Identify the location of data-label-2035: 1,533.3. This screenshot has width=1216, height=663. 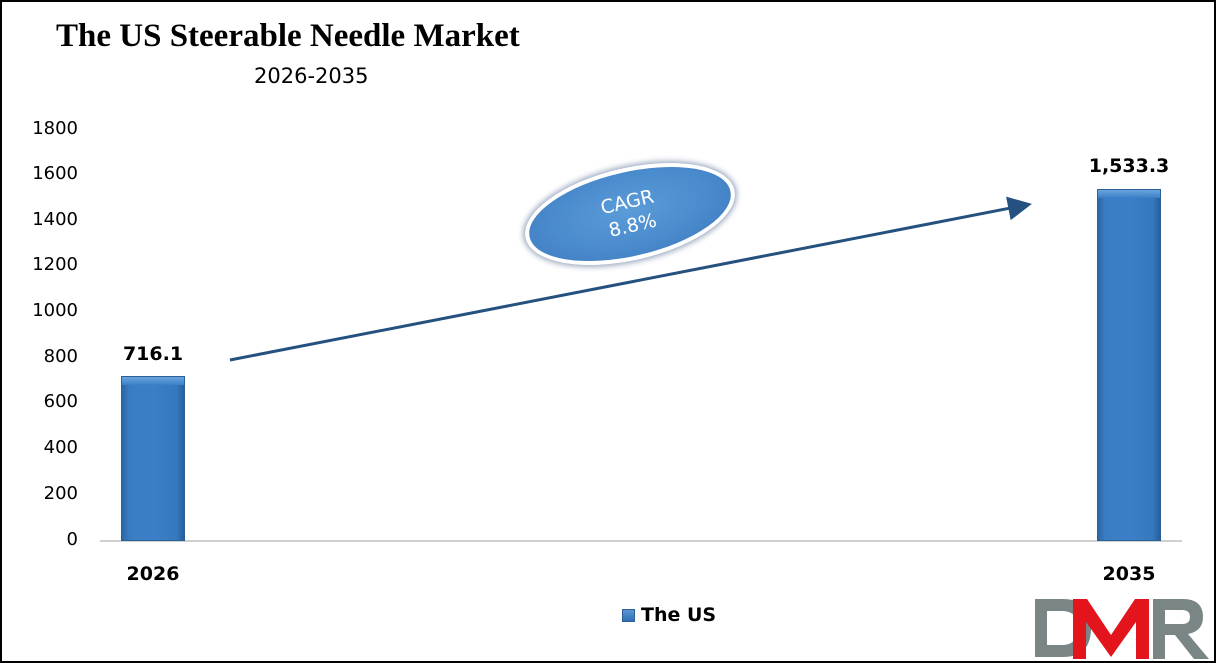
(1129, 166).